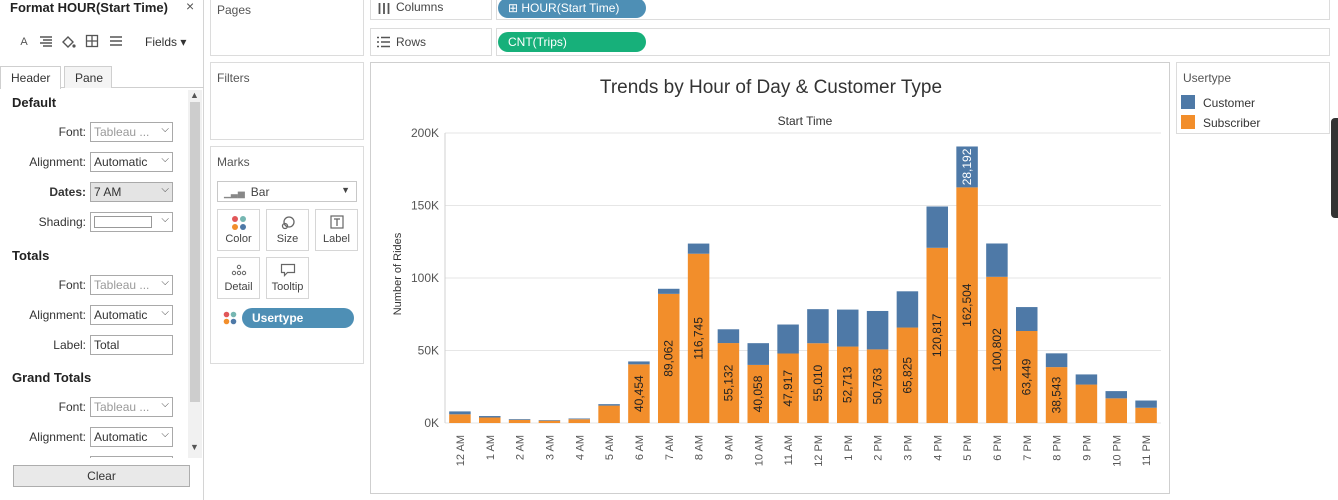 This screenshot has height=500, width=1338. What do you see at coordinates (31, 77) in the screenshot?
I see `tab-header: Header` at bounding box center [31, 77].